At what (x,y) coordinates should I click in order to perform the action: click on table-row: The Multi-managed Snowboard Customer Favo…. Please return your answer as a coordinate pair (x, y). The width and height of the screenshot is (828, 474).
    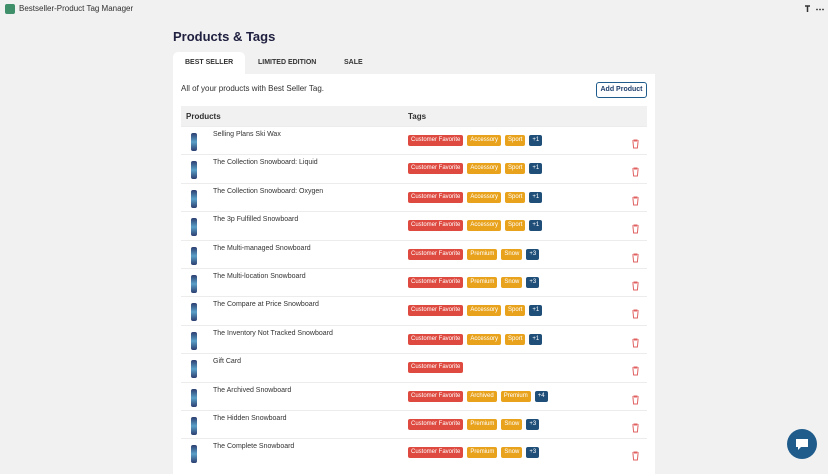
    Looking at the image, I should click on (414, 254).